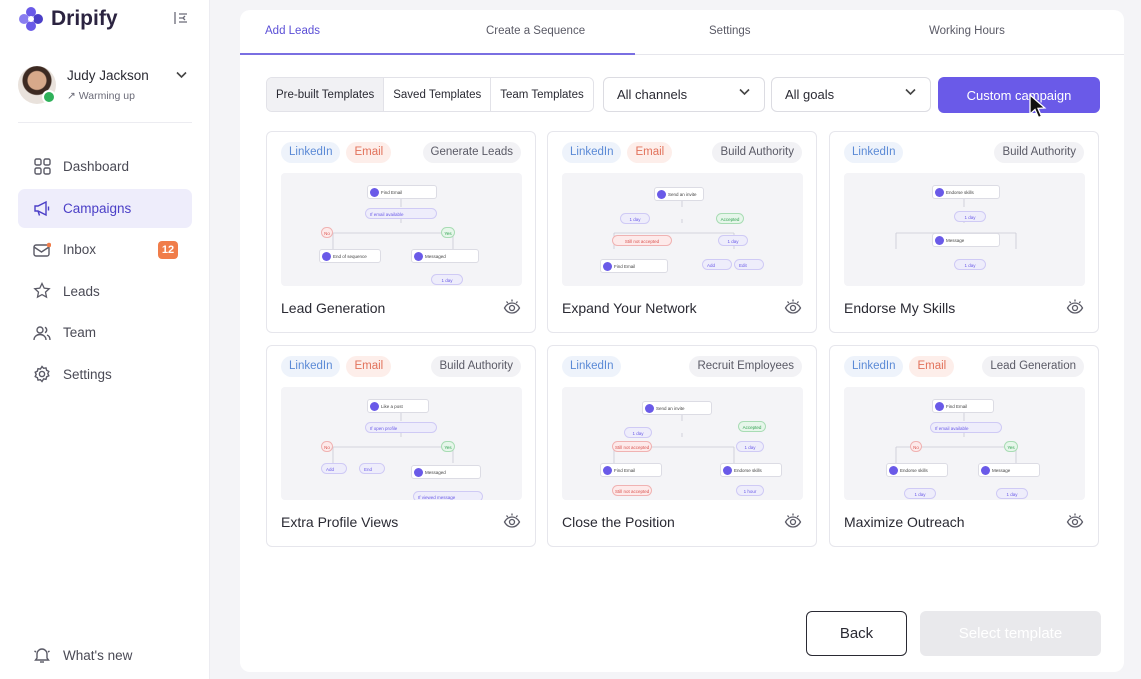 The height and width of the screenshot is (679, 1141). I want to click on sidebar-item-label: Settings, so click(87, 374).